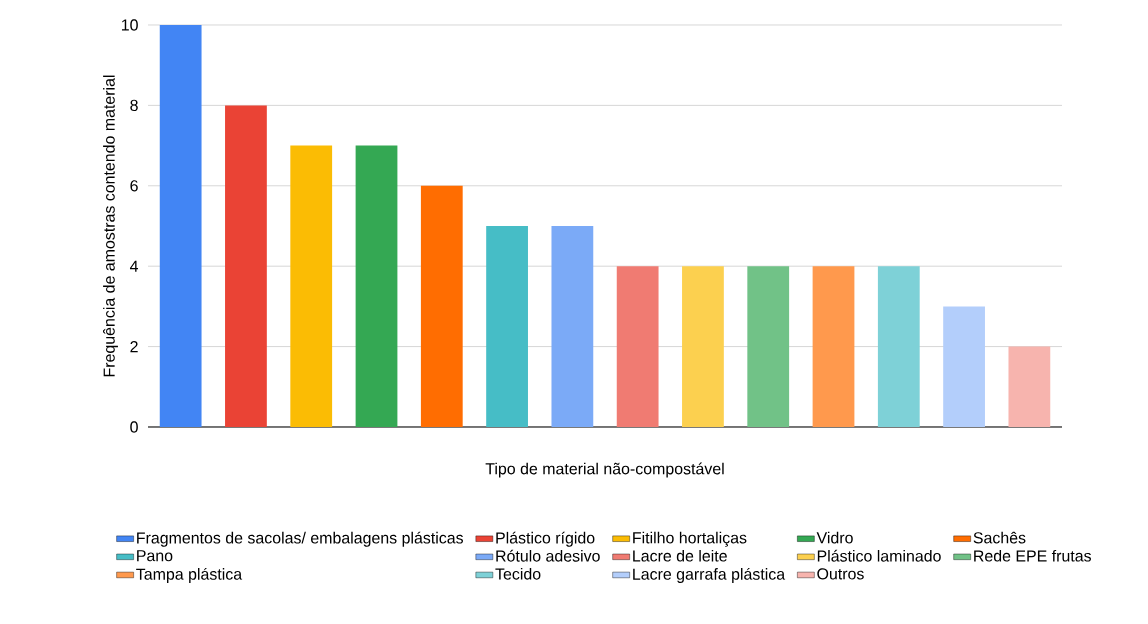  What do you see at coordinates (680, 555) in the screenshot?
I see `legend-label: Lacre de leite` at bounding box center [680, 555].